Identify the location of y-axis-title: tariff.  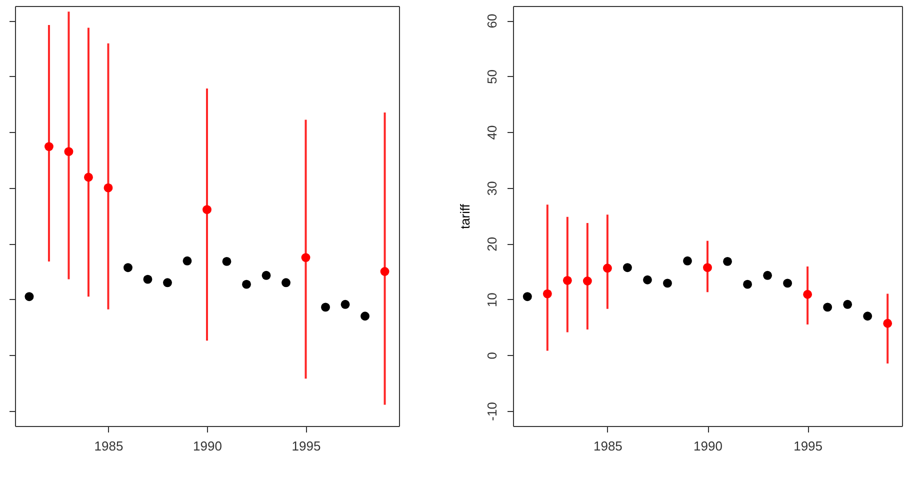
(465, 217).